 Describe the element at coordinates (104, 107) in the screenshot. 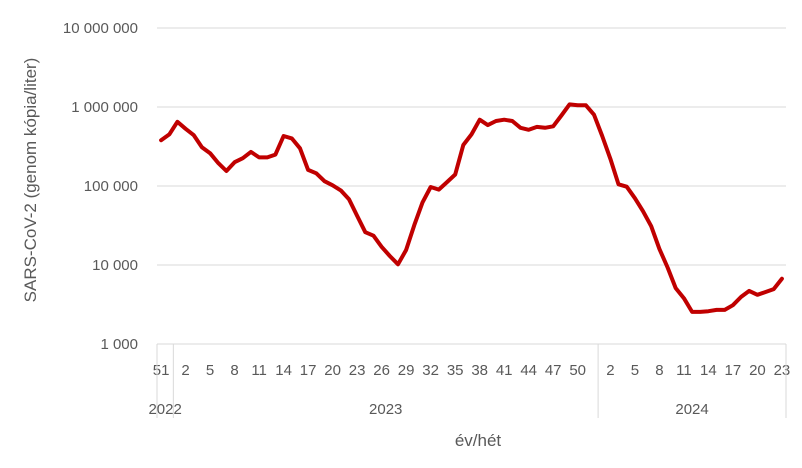

I see `y-tick-label: 1 000 000` at that location.